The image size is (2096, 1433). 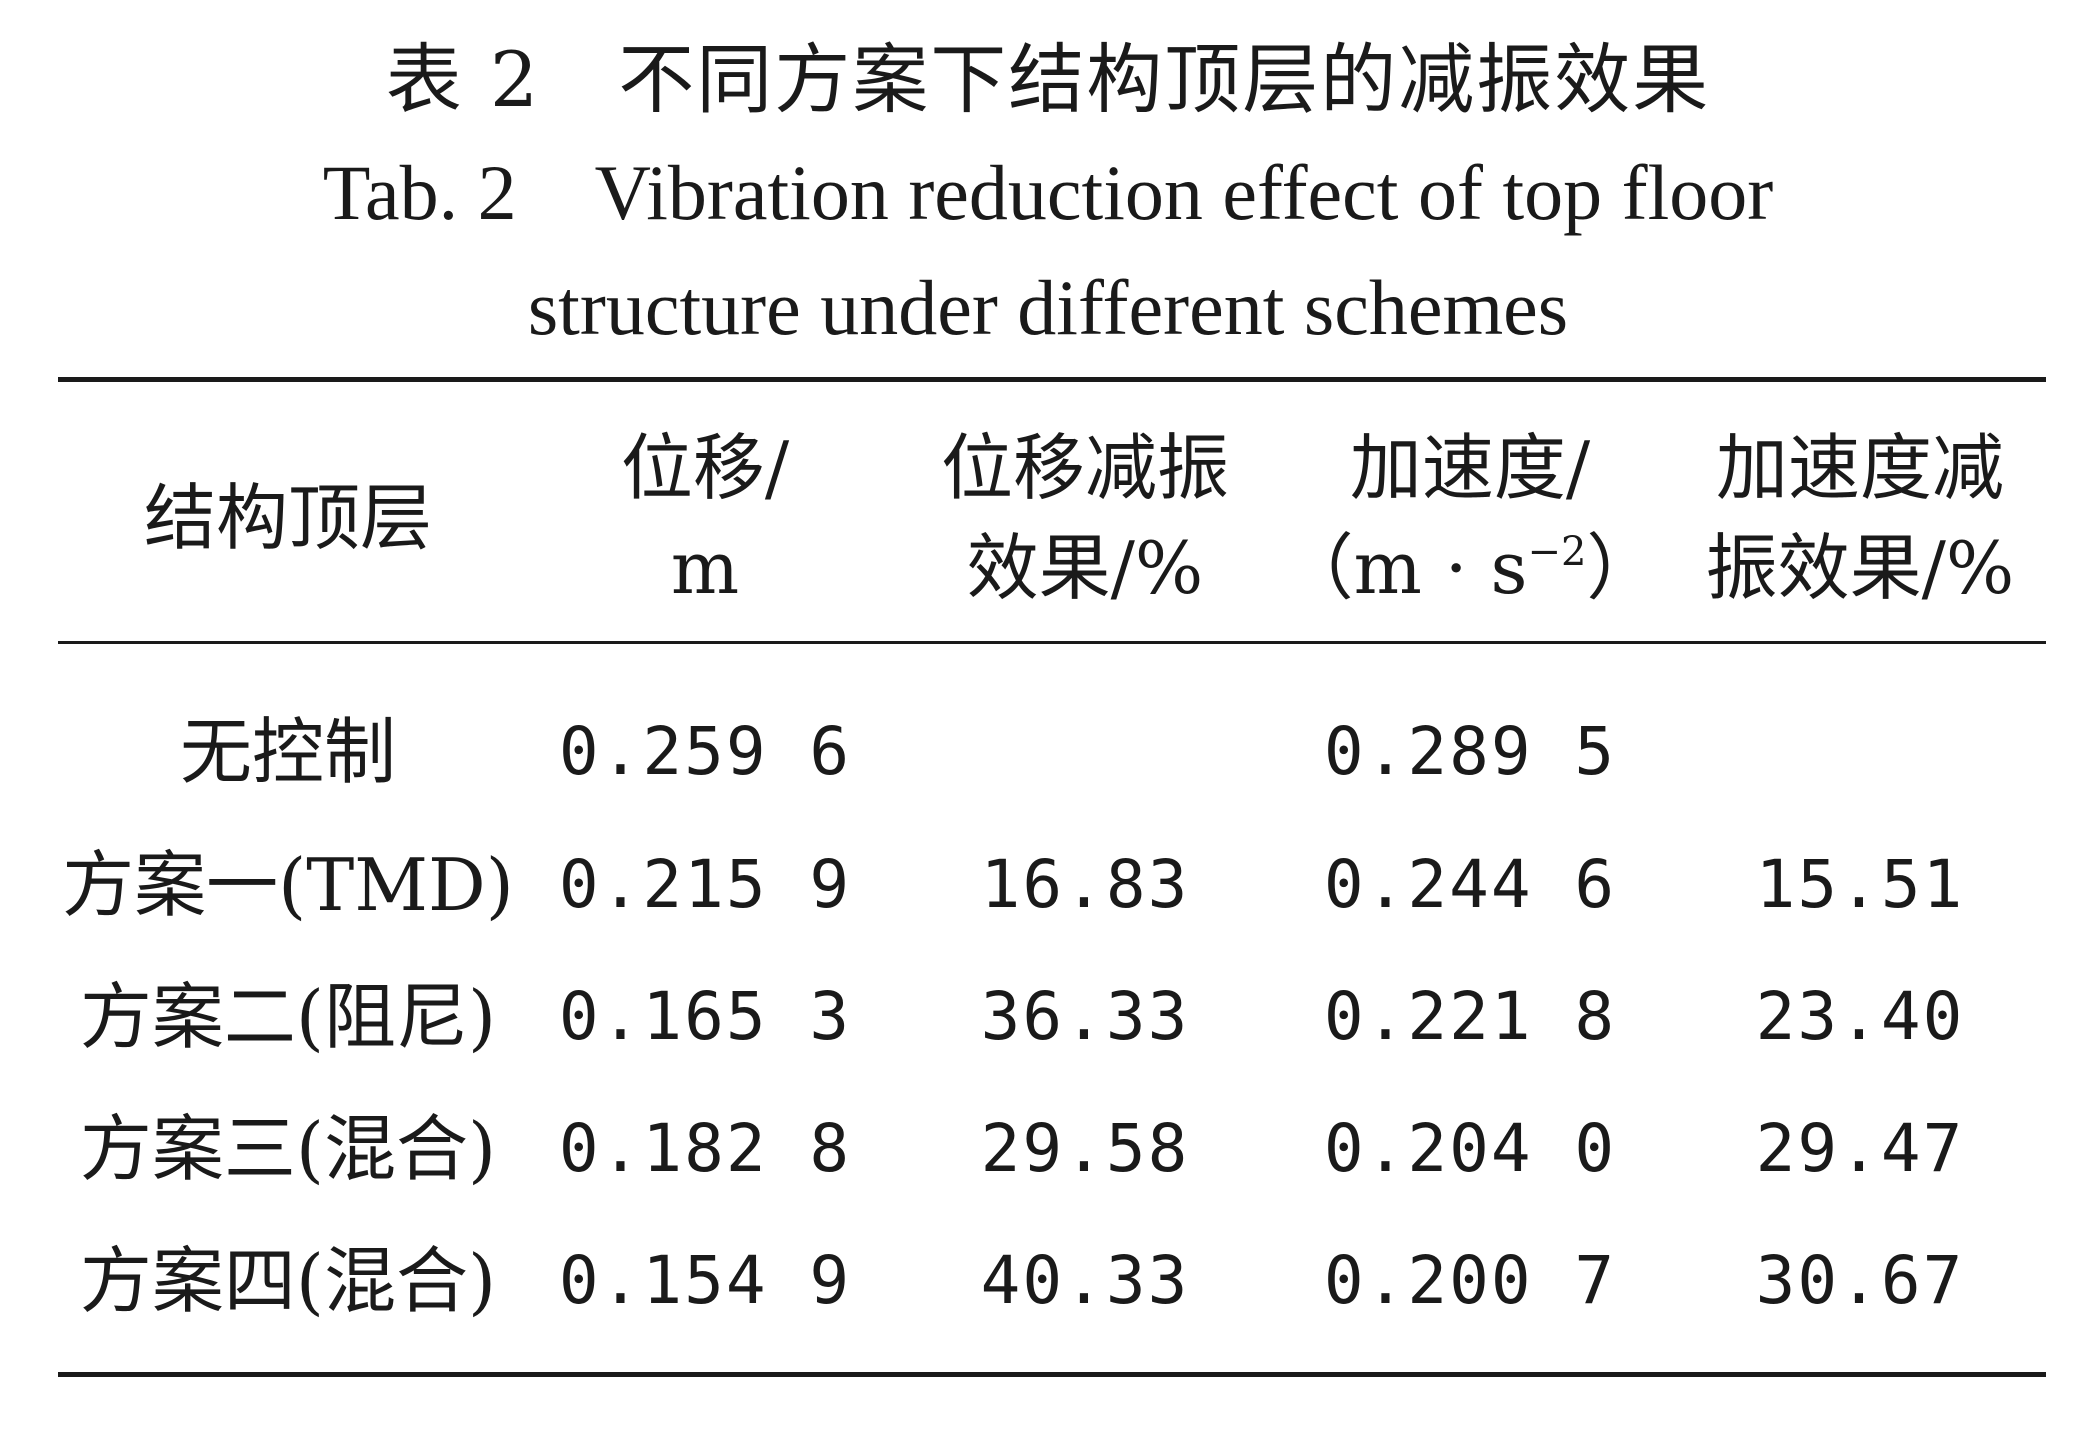 What do you see at coordinates (1860, 518) in the screenshot?
I see `header-acceleration-reduction: 加速度减 振效果/%` at bounding box center [1860, 518].